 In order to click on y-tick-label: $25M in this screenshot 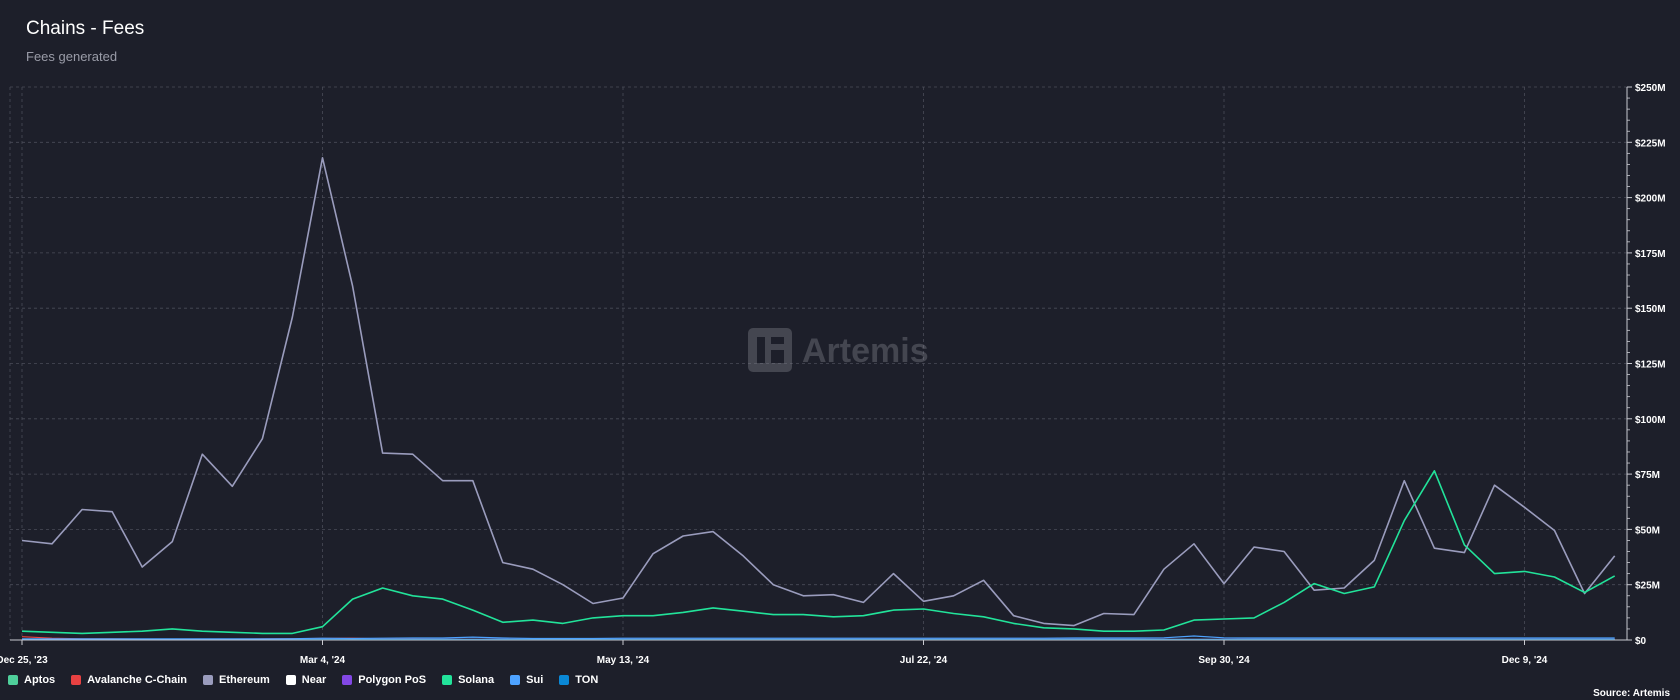, I will do `click(1647, 586)`.